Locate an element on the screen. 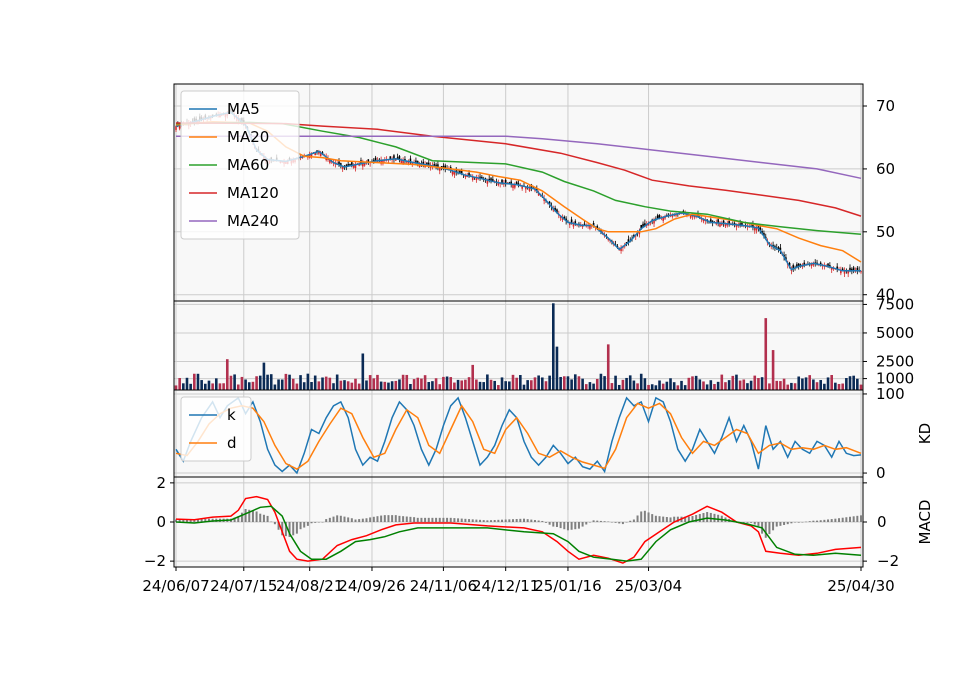 Image resolution: width=960 pixels, height=694 pixels. ylabel-KD: KD is located at coordinates (925, 433).